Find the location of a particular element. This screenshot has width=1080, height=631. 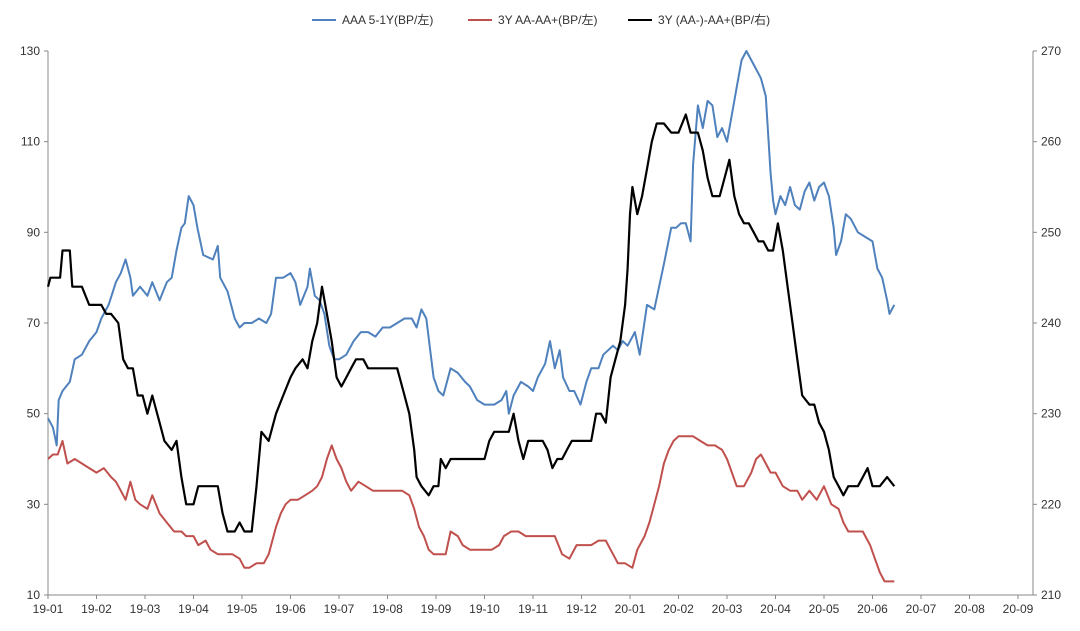

y2-tick-label: 270 is located at coordinates (1051, 51).